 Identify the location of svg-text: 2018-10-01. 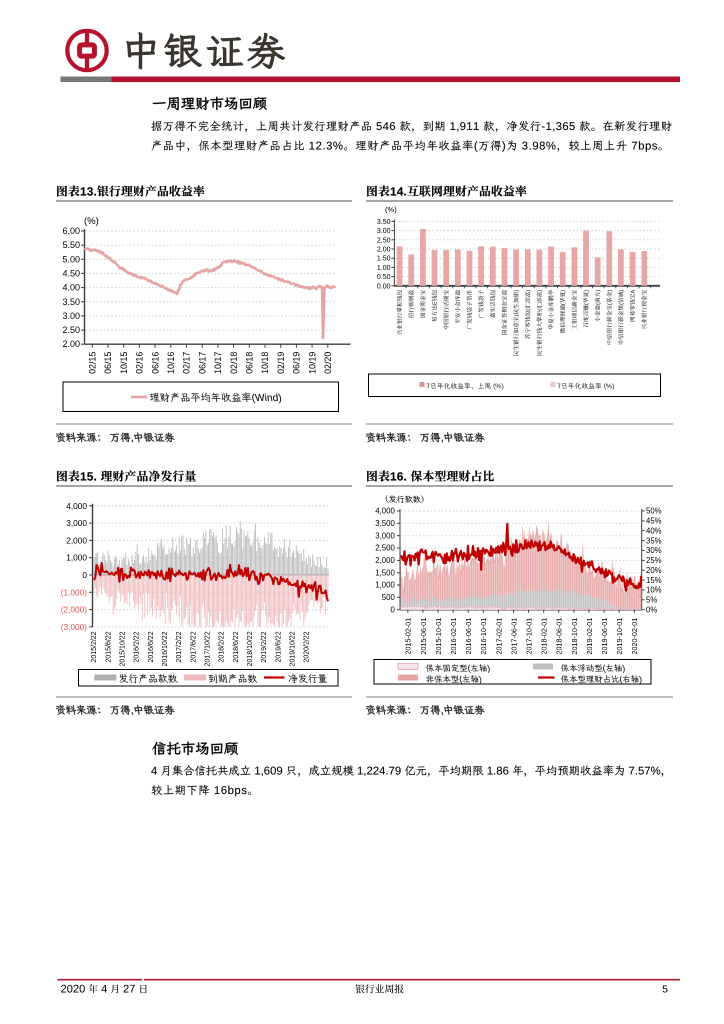
(574, 636).